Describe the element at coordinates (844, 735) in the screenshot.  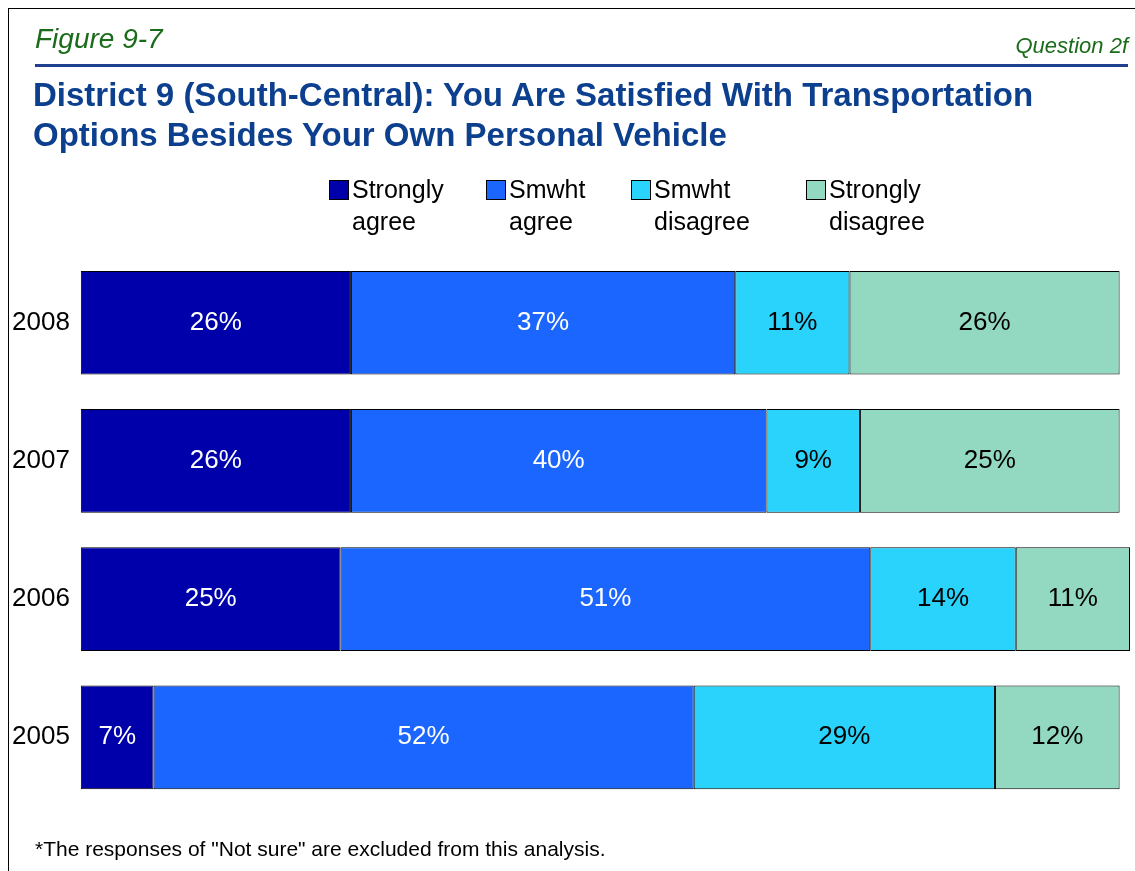
I see `data-label: 29%` at that location.